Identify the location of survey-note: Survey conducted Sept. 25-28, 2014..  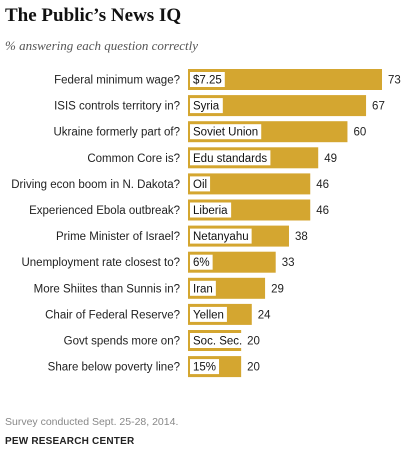
(92, 422).